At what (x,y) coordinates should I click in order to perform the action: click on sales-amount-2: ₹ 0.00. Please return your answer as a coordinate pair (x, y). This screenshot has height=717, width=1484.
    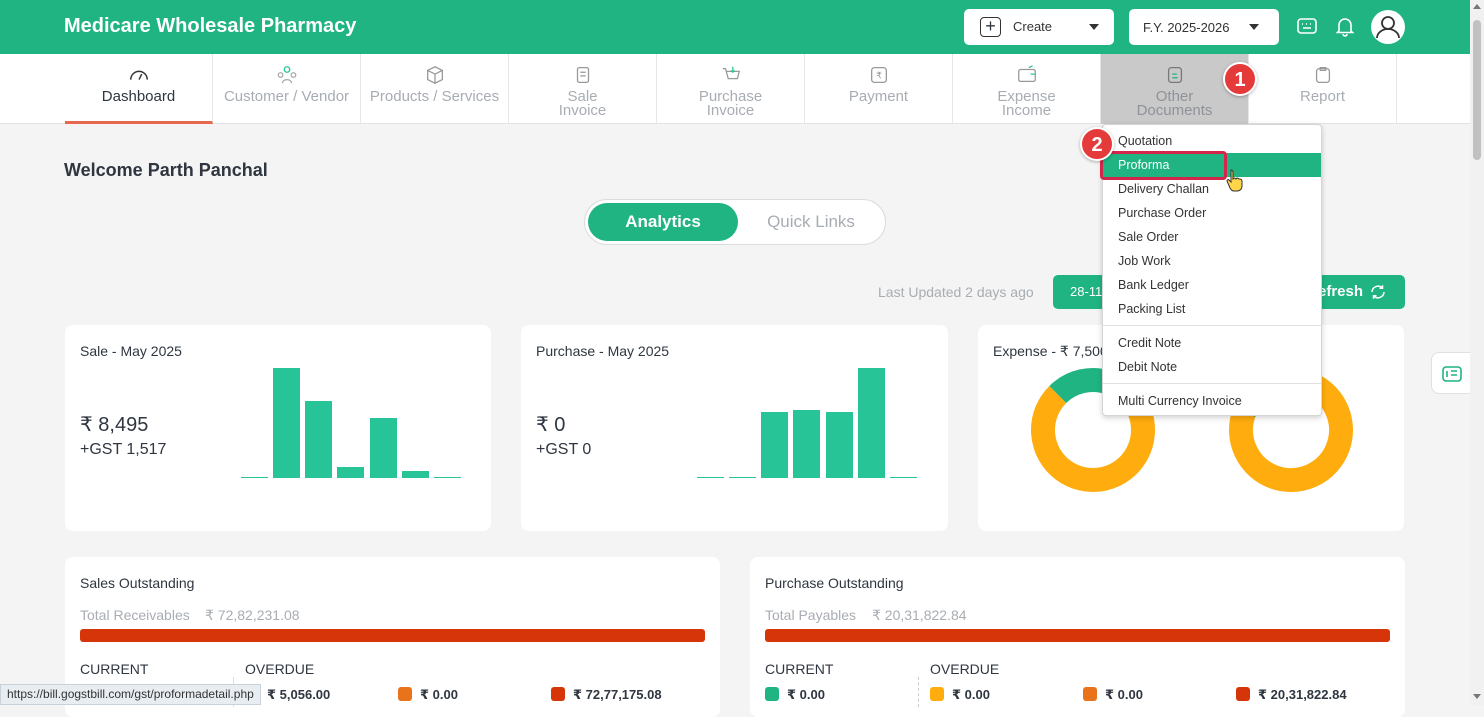
    Looking at the image, I should click on (439, 694).